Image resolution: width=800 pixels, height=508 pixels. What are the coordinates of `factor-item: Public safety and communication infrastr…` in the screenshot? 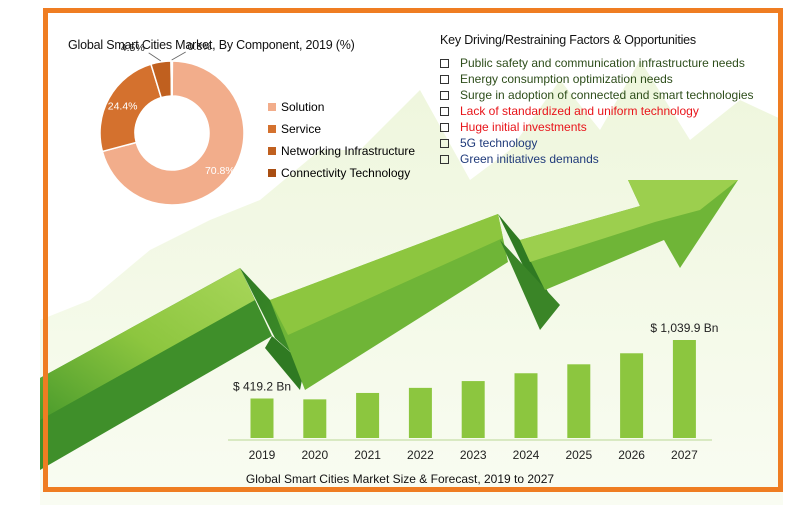 It's located at (597, 63).